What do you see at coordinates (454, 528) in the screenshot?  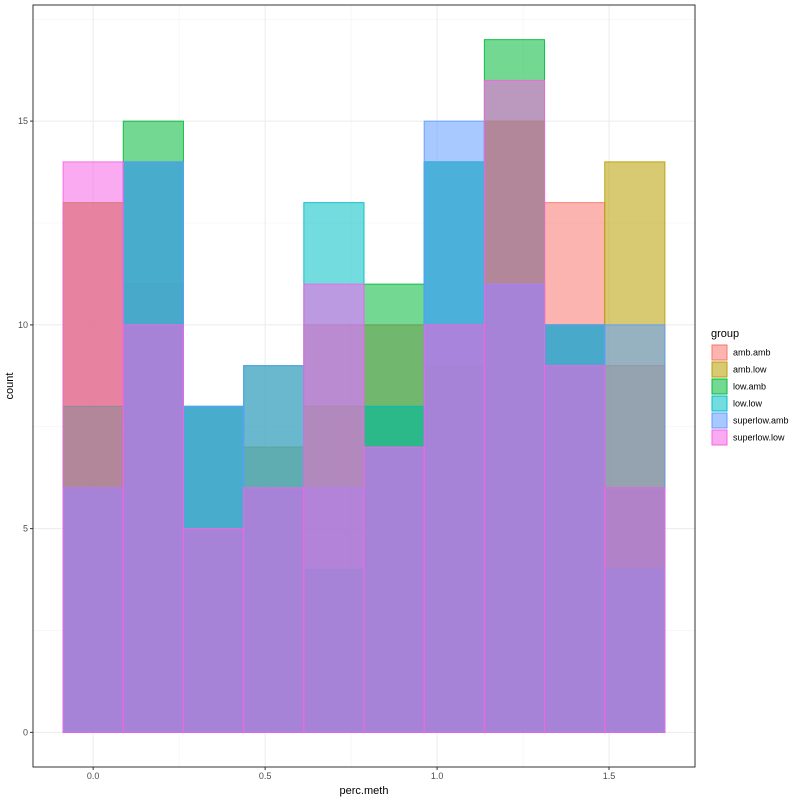 I see `bar-superlow.low-bin-6` at bounding box center [454, 528].